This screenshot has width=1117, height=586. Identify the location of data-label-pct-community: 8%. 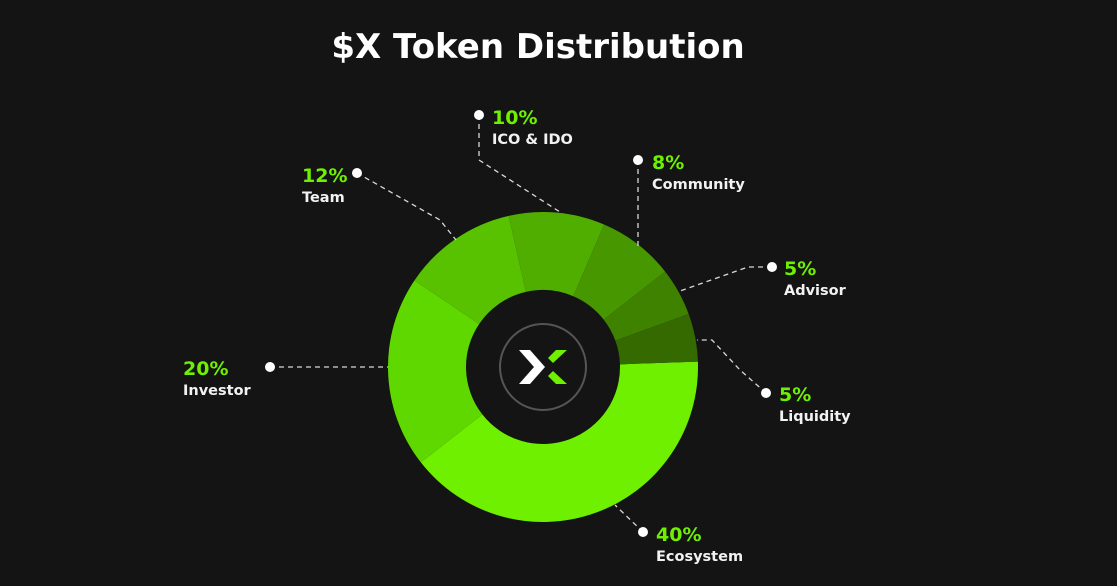
(668, 163).